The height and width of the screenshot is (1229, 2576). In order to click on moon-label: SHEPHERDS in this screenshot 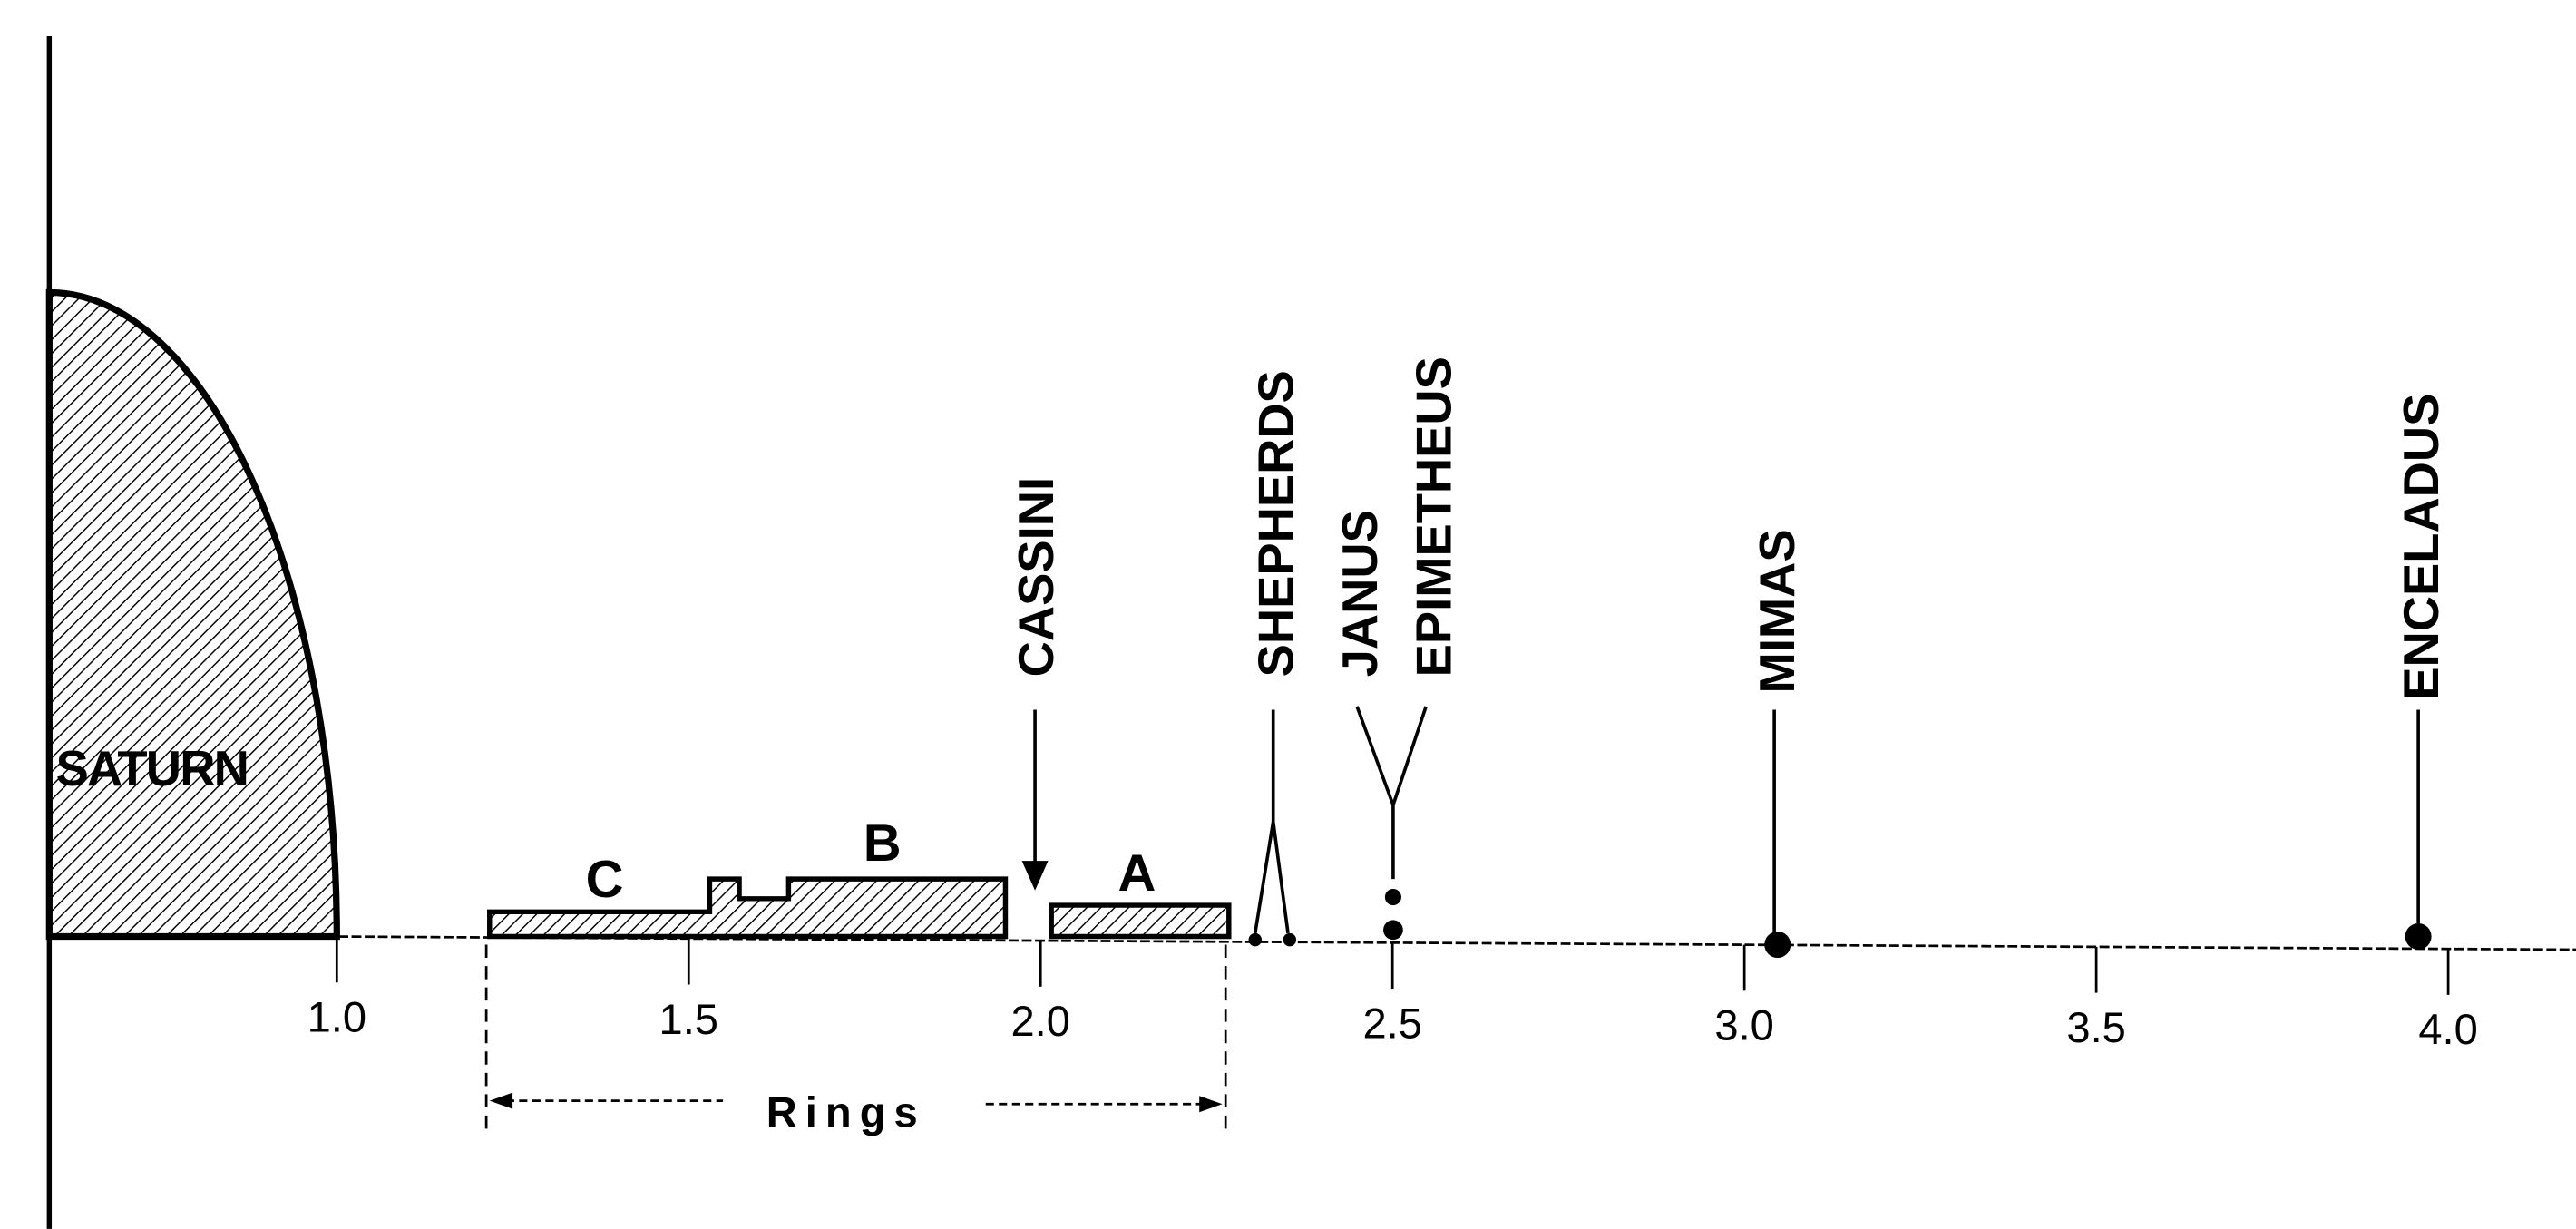, I will do `click(1275, 524)`.